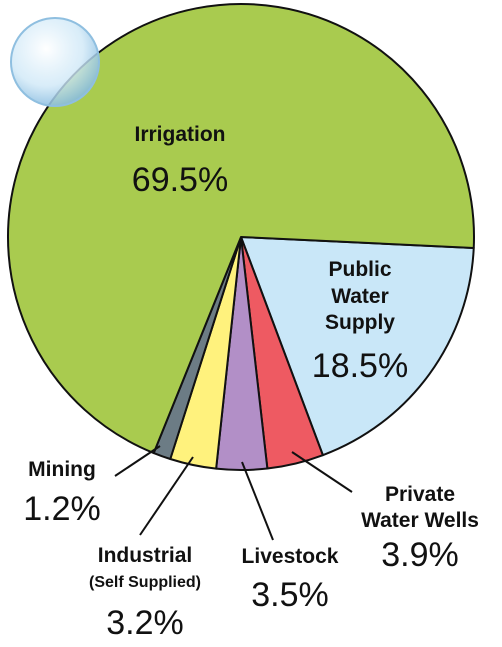 Image resolution: width=502 pixels, height=647 pixels. Describe the element at coordinates (420, 494) in the screenshot. I see `label-line: Private` at that location.